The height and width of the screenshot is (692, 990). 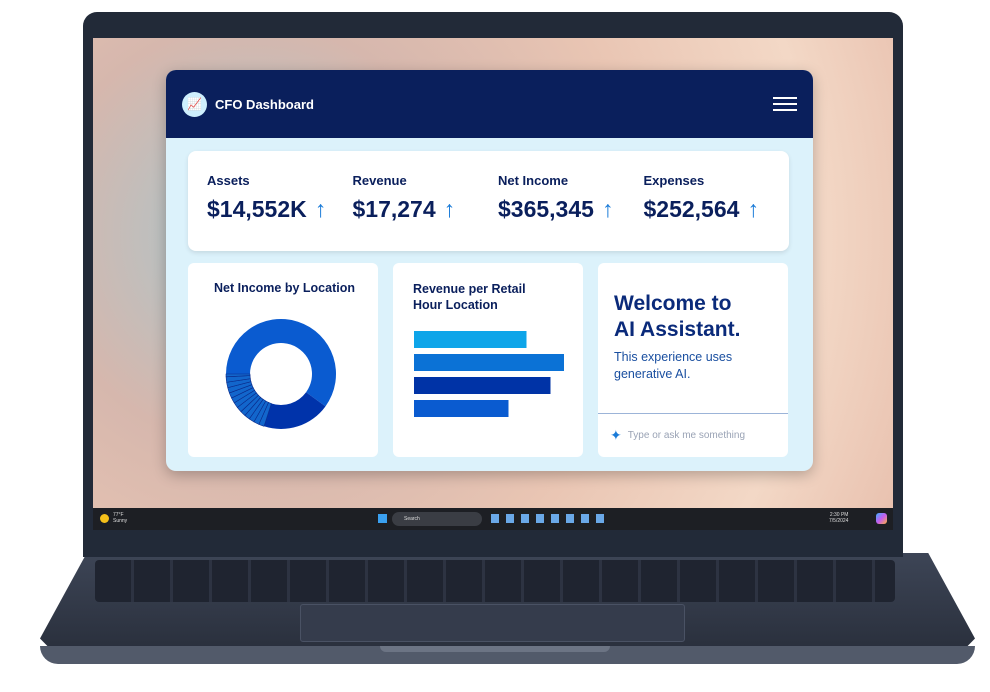 I want to click on hamburger-icon, so click(x=785, y=104).